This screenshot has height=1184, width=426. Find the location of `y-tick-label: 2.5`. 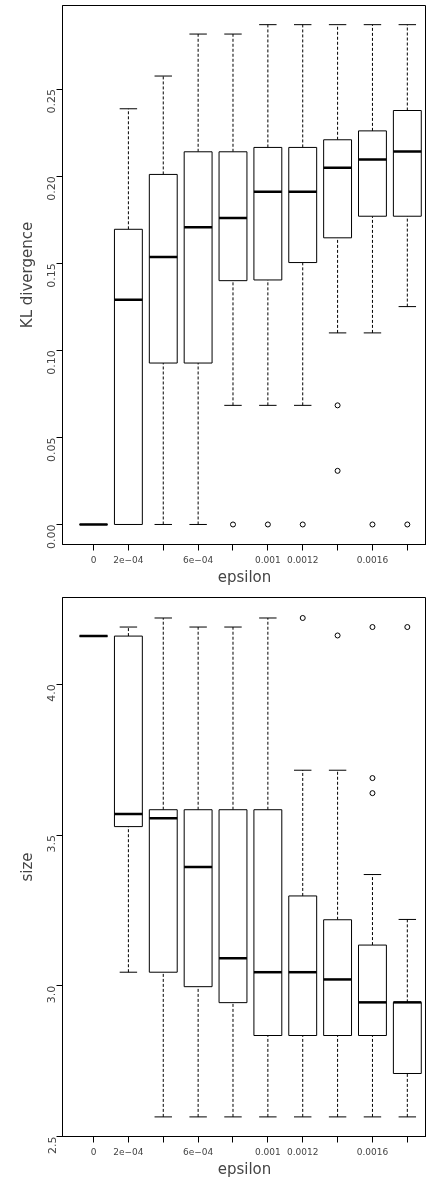

y-tick-label: 2.5 is located at coordinates (52, 1145).